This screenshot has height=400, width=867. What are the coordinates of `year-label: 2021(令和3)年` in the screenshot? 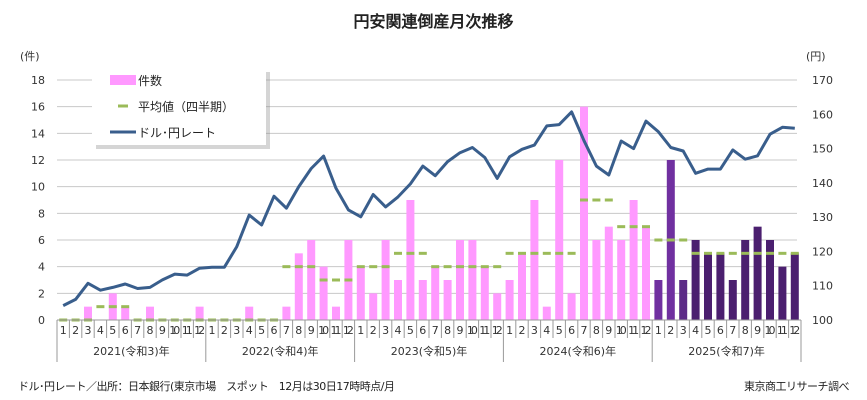 It's located at (131, 351).